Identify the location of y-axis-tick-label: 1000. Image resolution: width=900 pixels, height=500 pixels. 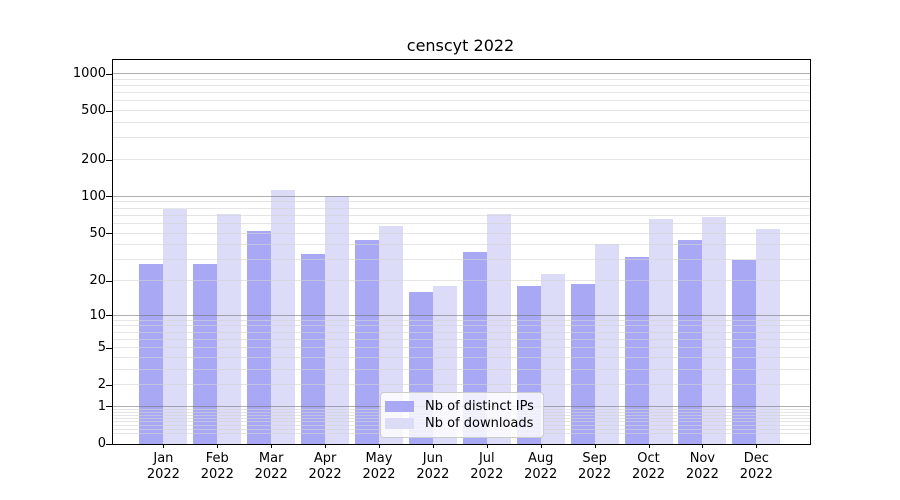
(89, 73).